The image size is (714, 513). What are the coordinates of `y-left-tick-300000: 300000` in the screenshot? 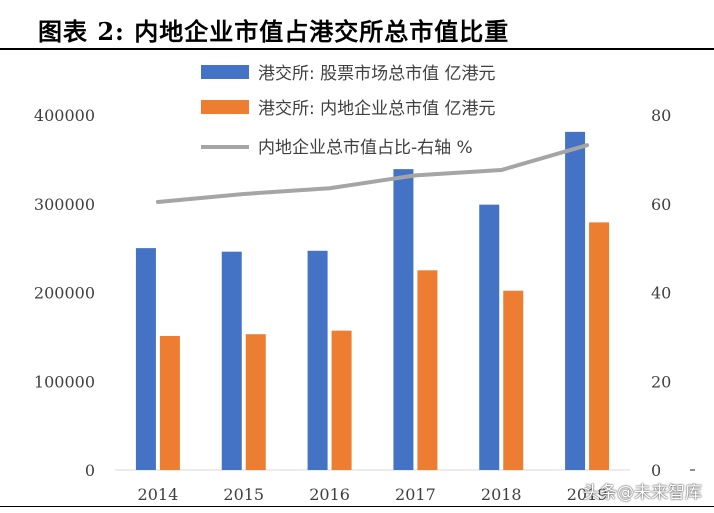 It's located at (64, 204).